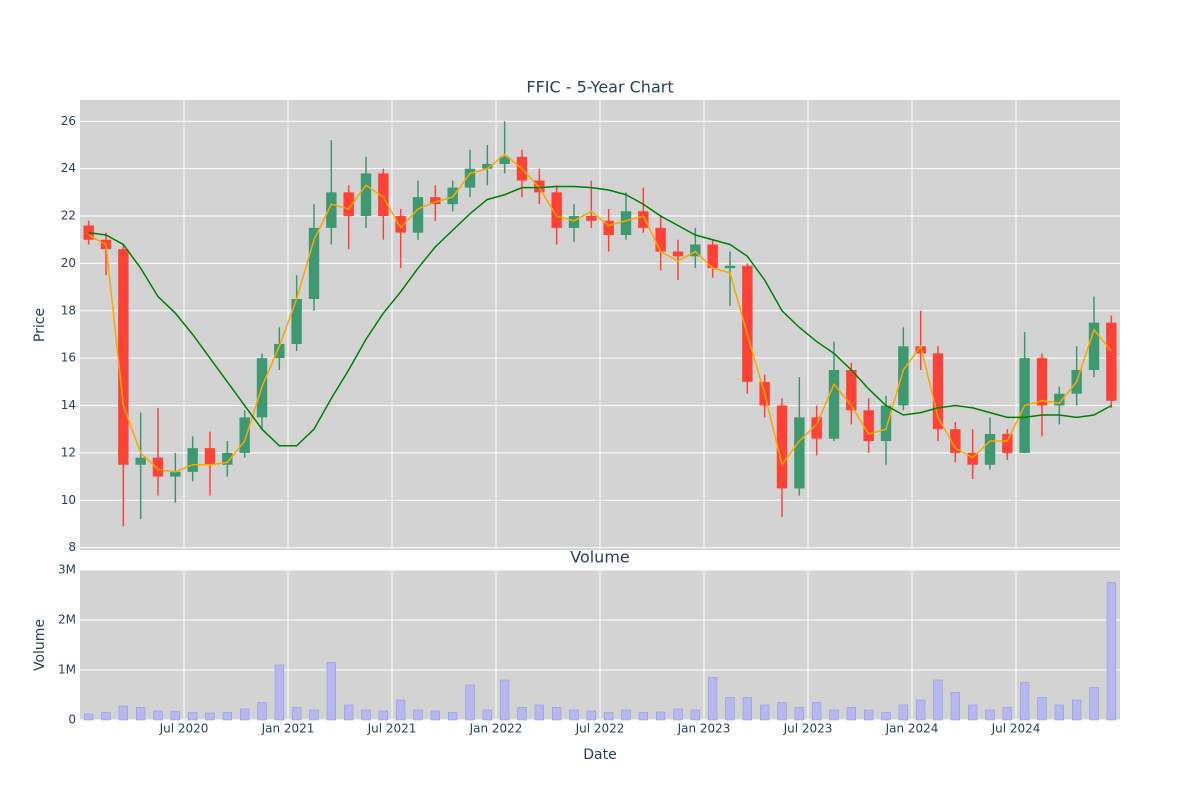 The height and width of the screenshot is (800, 1200). I want to click on y-axis-title: Price, so click(40, 325).